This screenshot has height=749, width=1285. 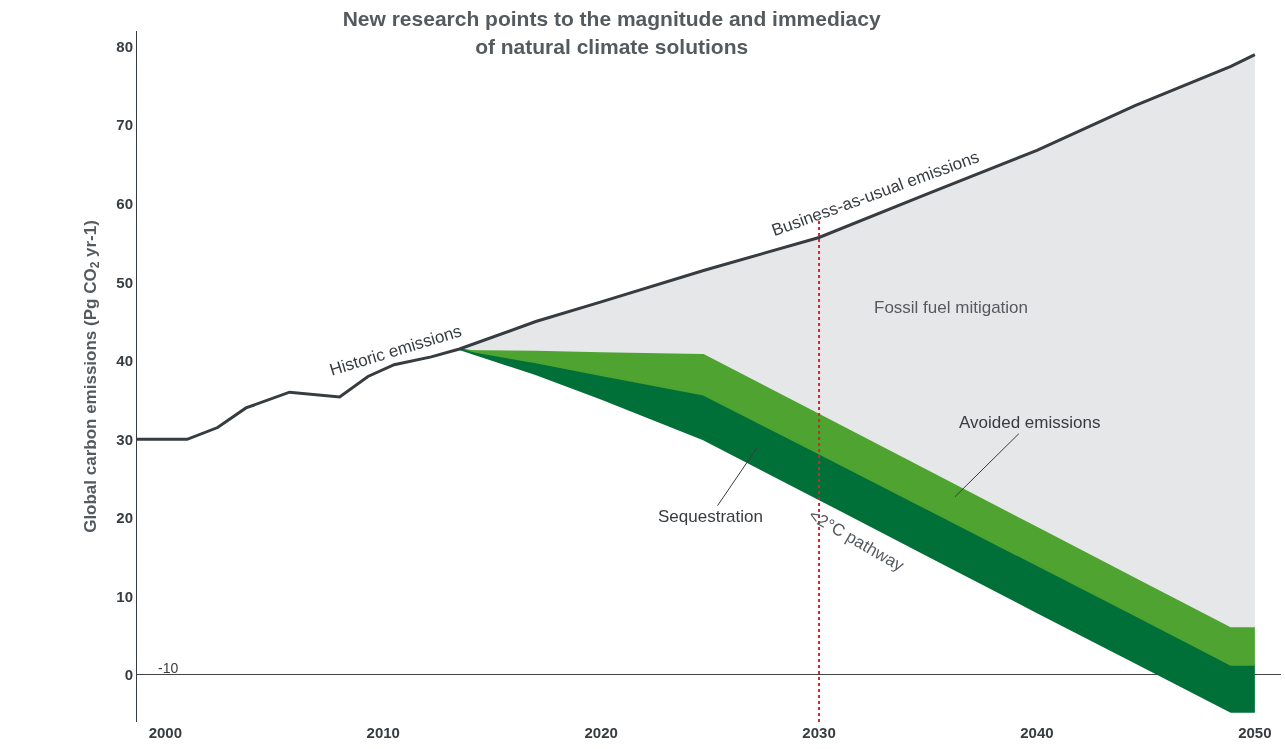 What do you see at coordinates (124, 282) in the screenshot?
I see `y-tick-label: 50` at bounding box center [124, 282].